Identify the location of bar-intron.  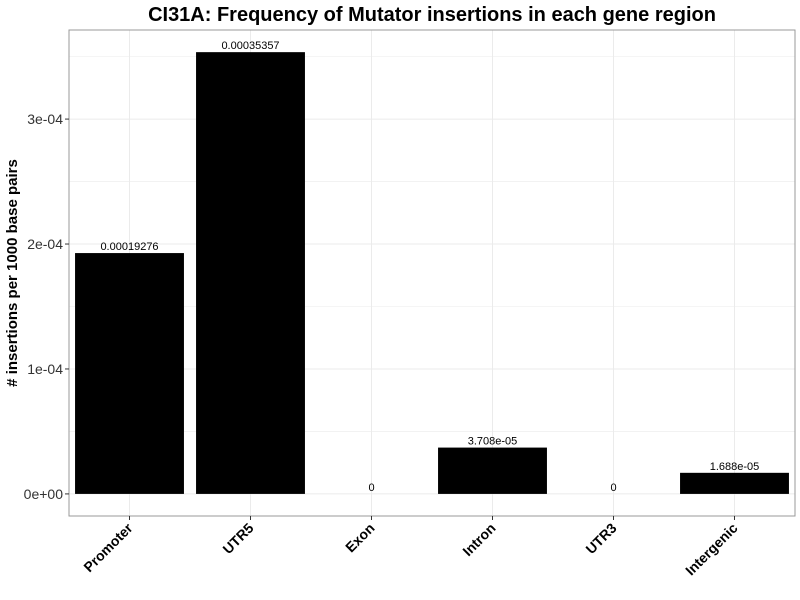
(492, 470).